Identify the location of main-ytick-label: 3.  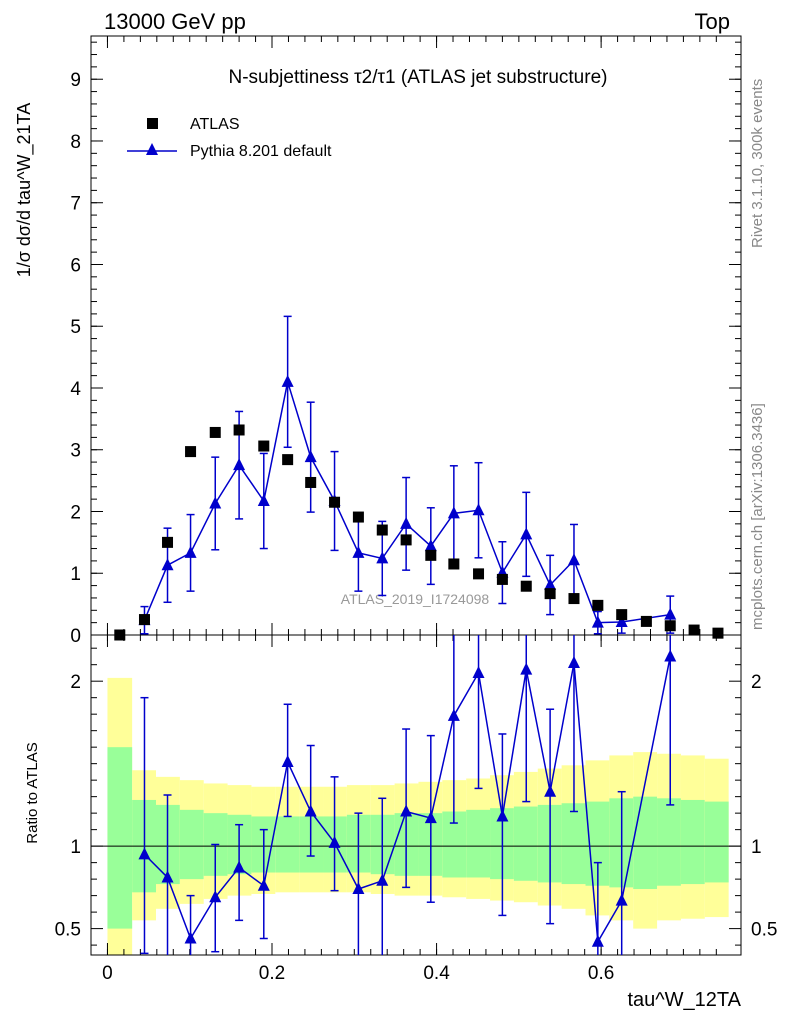
(75, 451).